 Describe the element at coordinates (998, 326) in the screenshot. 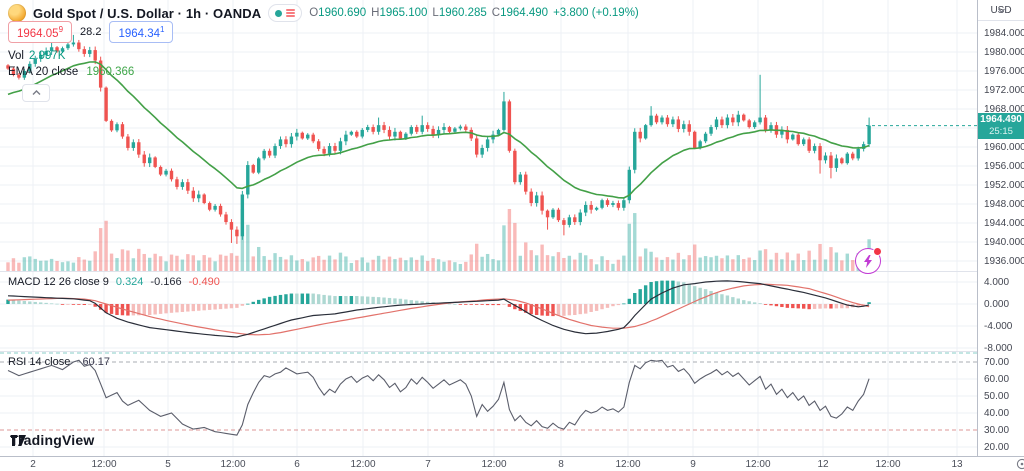

I see `macd-tick-label: -4.000` at that location.